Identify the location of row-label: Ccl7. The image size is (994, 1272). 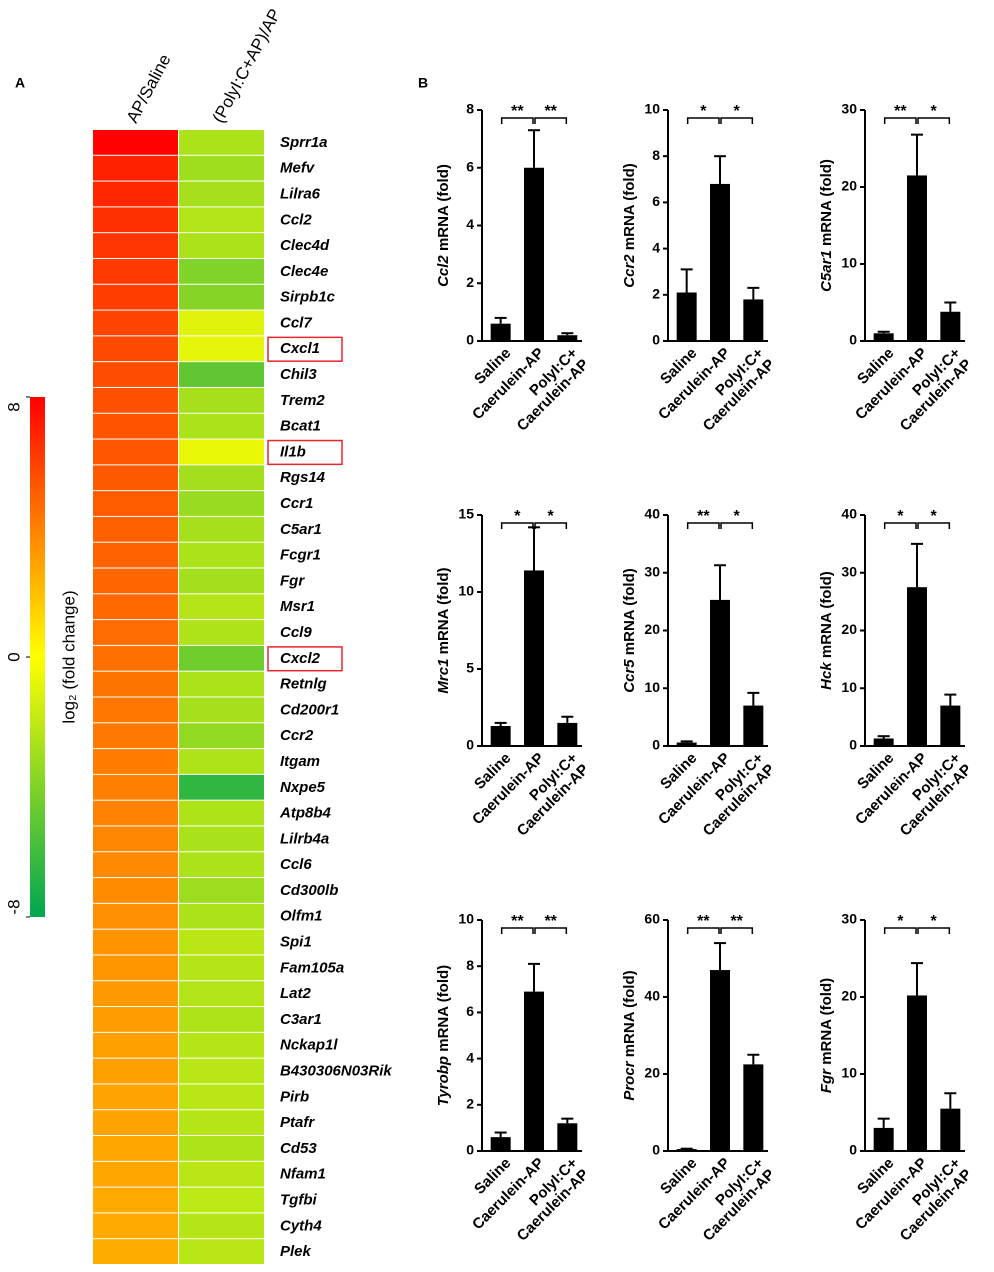
(296, 322).